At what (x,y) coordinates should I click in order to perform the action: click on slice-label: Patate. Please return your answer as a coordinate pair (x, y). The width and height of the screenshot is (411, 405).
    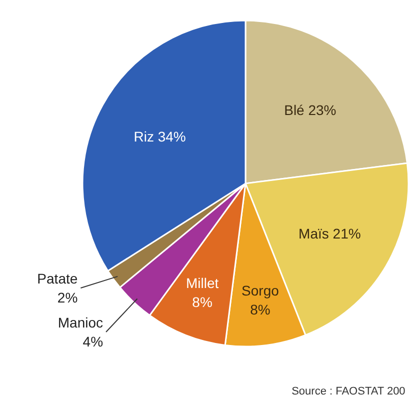
    Looking at the image, I should click on (57, 278).